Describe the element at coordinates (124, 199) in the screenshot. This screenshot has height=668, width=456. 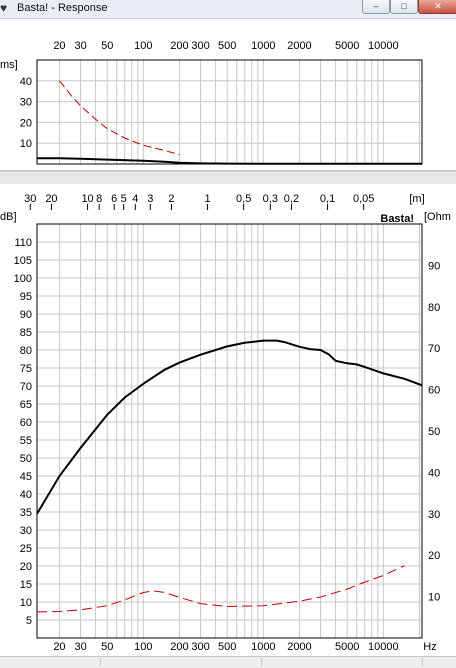
I see `wavelength-tick-label: 5` at that location.